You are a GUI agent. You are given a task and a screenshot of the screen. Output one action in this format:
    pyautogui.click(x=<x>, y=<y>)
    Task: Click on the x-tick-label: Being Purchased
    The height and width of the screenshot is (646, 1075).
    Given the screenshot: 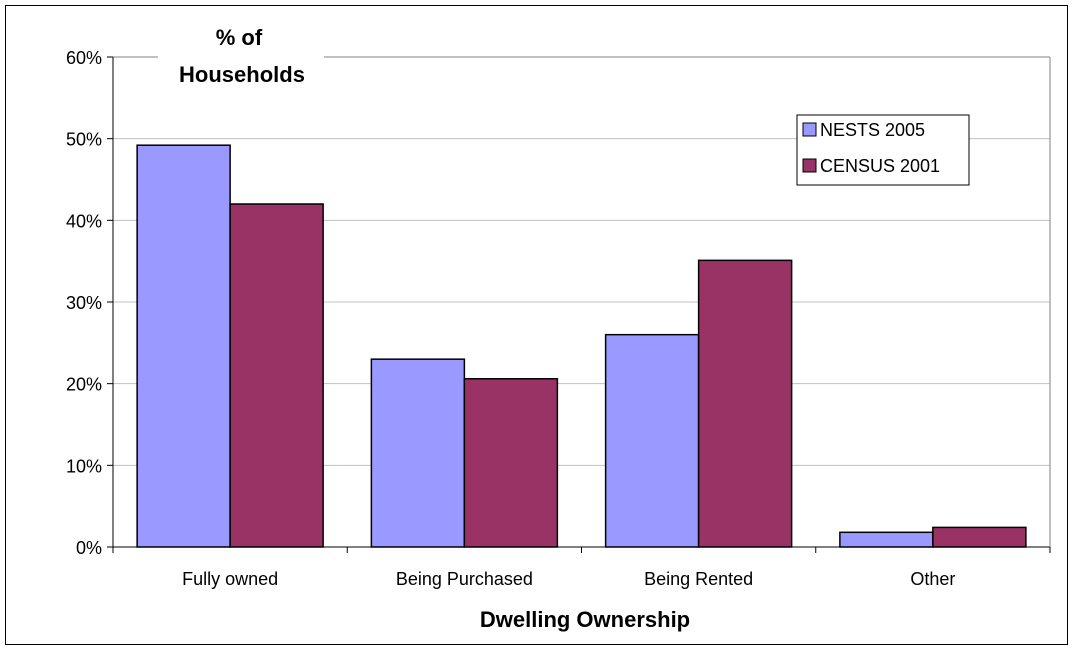 What is the action you would take?
    pyautogui.click(x=464, y=579)
    